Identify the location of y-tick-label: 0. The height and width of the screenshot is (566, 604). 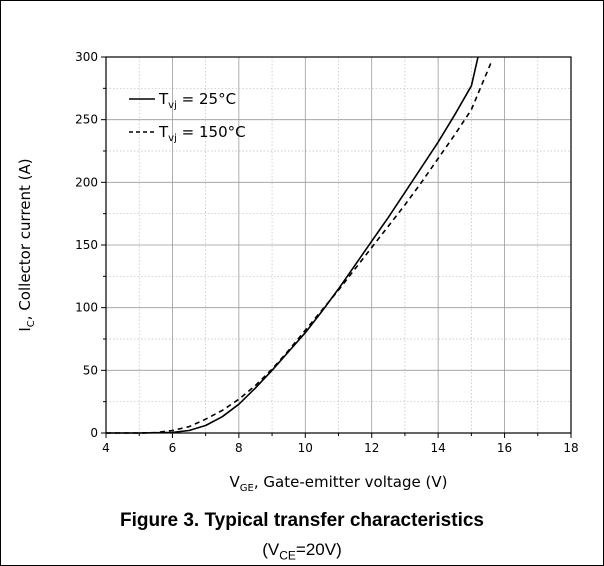
(94, 433).